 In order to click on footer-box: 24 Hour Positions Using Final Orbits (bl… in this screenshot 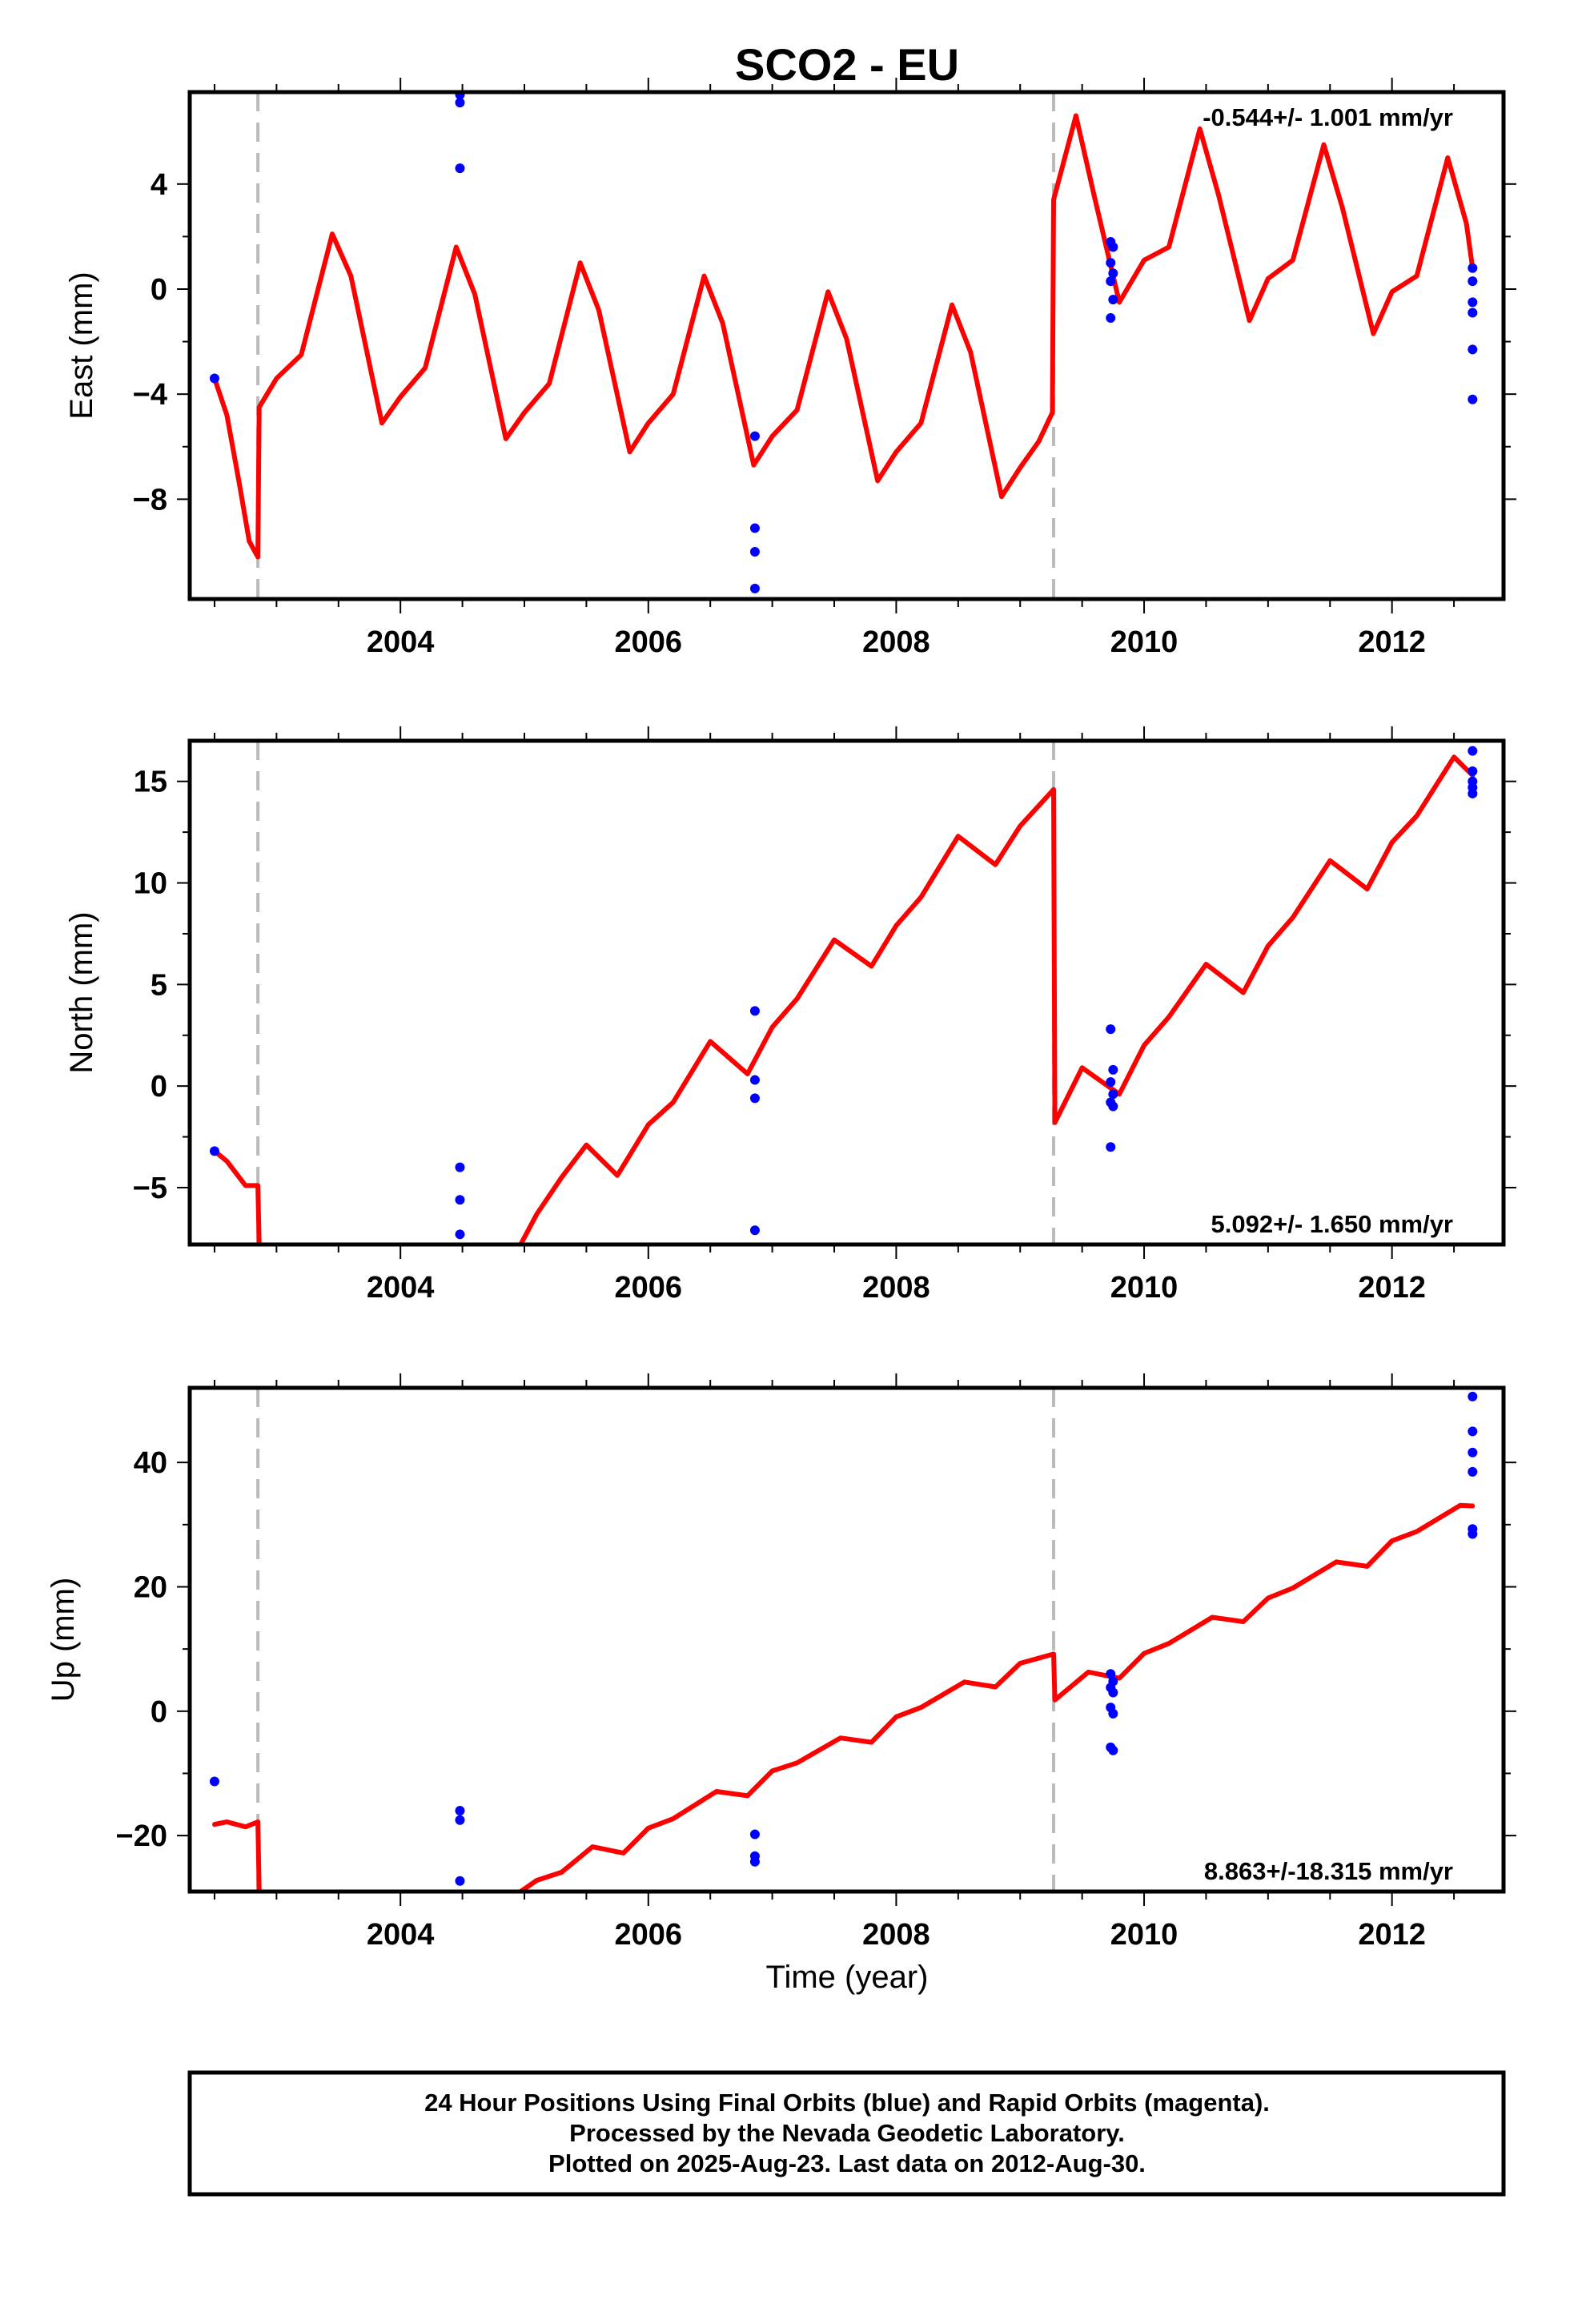, I will do `click(847, 2133)`.